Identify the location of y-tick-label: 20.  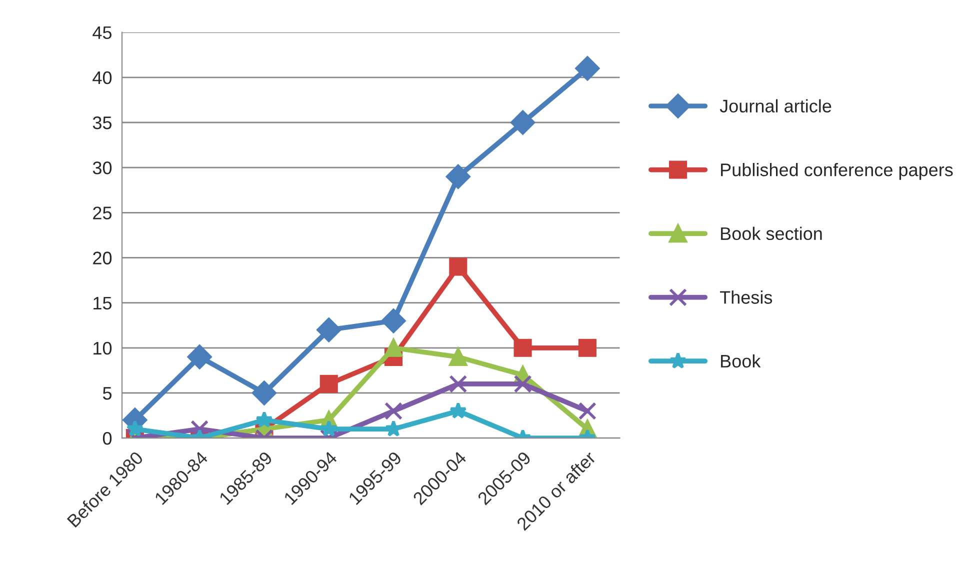
(102, 258).